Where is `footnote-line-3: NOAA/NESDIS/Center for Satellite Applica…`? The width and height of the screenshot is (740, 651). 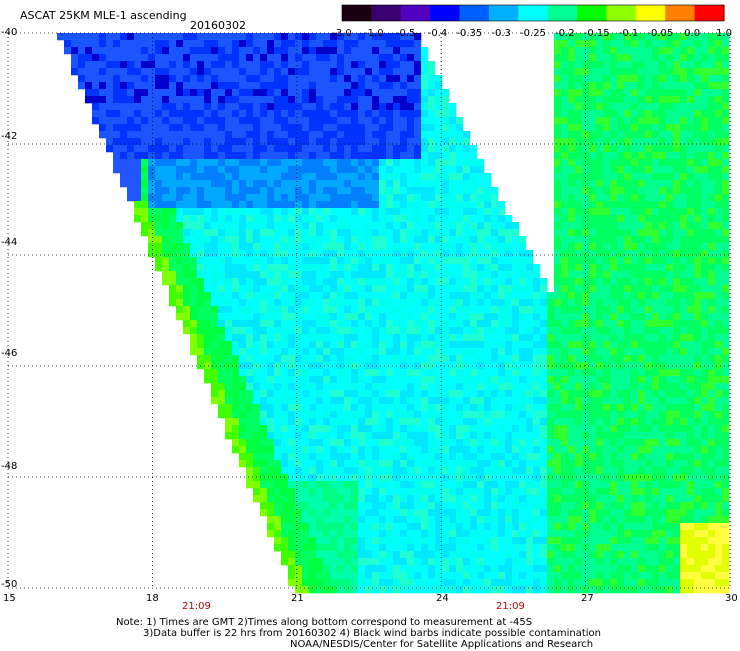 footnote-line-3: NOAA/NESDIS/Center for Satellite Applica… is located at coordinates (441, 645).